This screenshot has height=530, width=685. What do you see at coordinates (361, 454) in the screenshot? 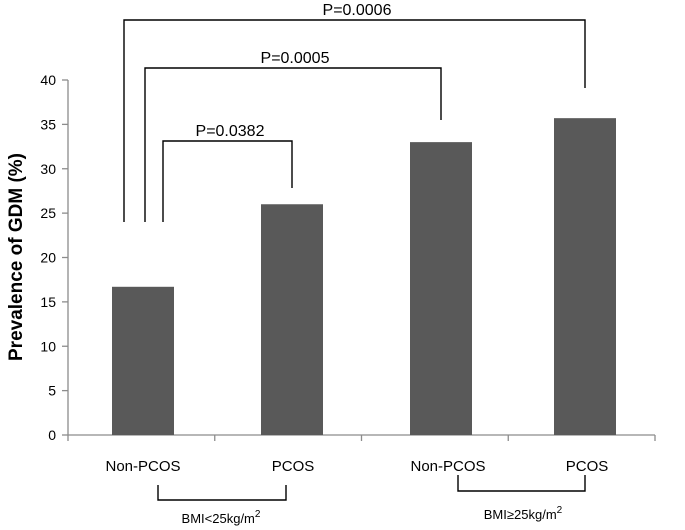
I see `x-axis: Non-PCOS PCOS Non-PCOS PCOS` at bounding box center [361, 454].